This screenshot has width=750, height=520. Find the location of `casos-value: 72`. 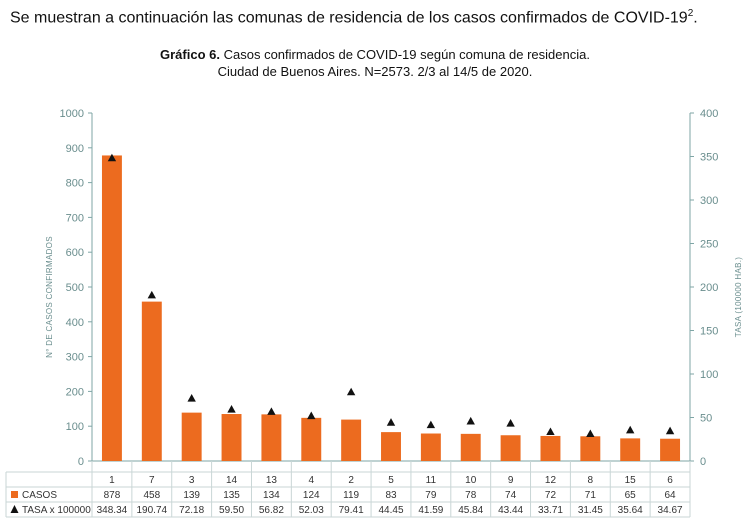

casos-value: 72 is located at coordinates (551, 495).